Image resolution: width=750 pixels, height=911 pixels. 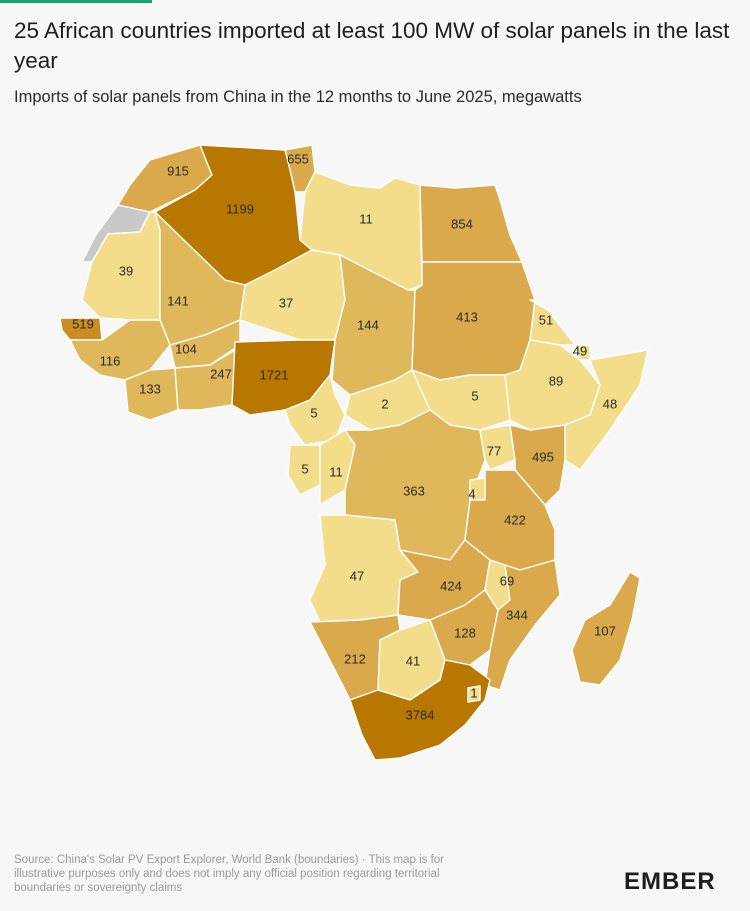 What do you see at coordinates (522, 625) in the screenshot?
I see `mozambique` at bounding box center [522, 625].